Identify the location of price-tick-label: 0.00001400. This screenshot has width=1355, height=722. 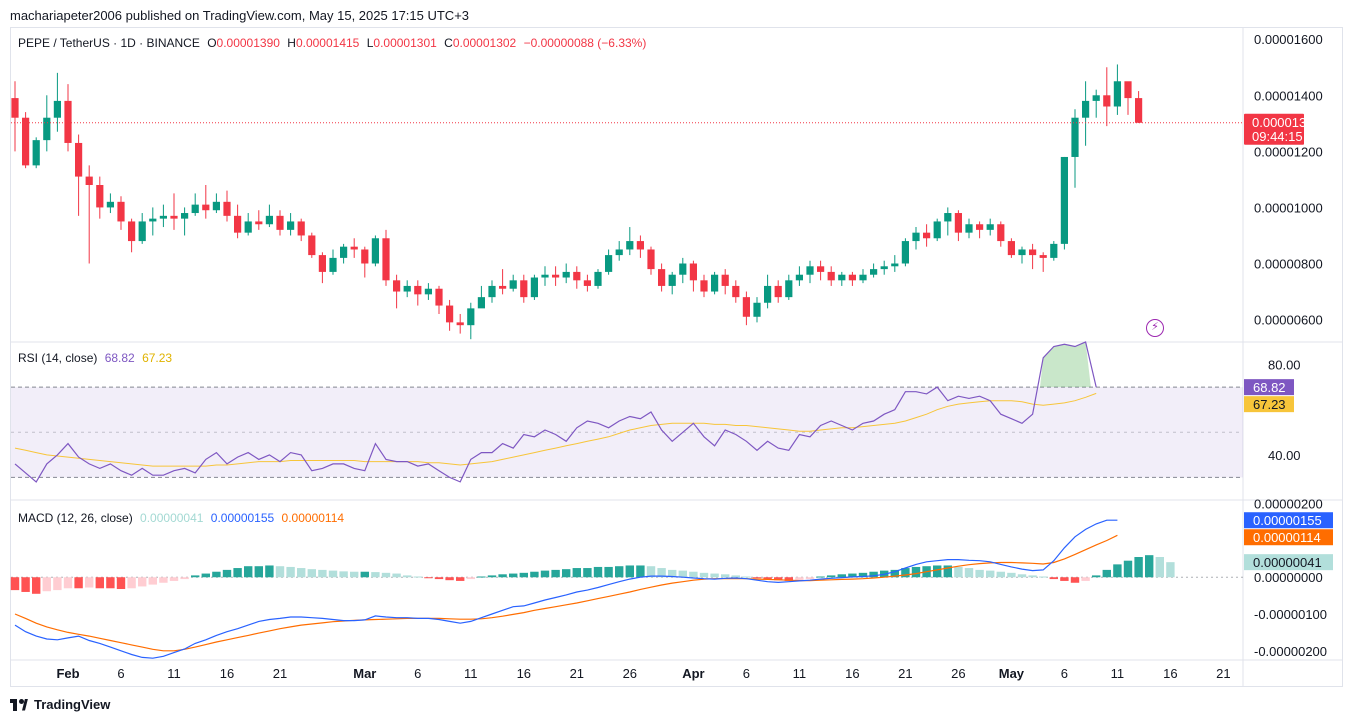
(1288, 95).